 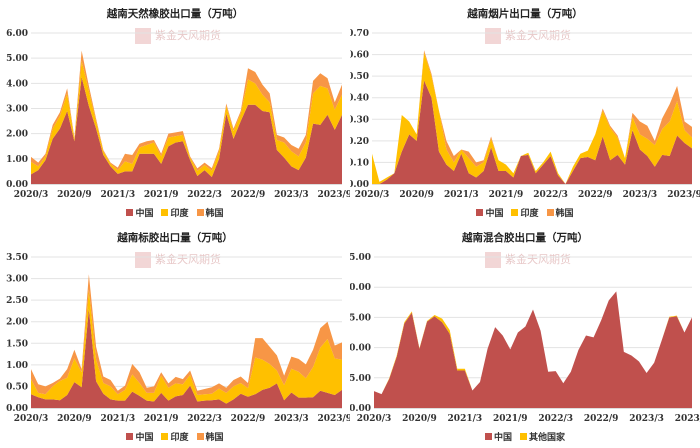 I want to click on y-tick-label: 20.00, so click(x=360, y=288).